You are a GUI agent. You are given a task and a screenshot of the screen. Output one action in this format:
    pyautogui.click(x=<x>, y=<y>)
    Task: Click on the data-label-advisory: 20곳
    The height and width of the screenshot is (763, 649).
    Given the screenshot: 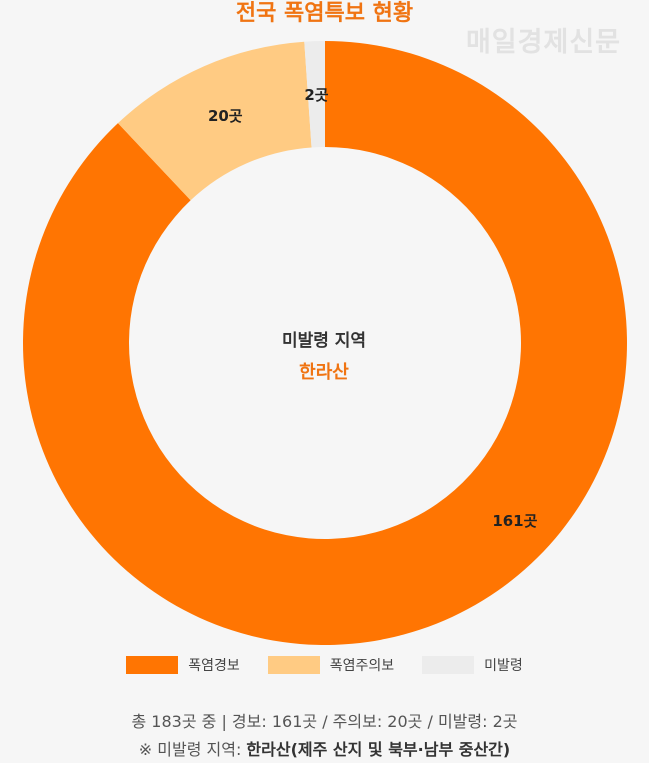 What is the action you would take?
    pyautogui.click(x=225, y=116)
    